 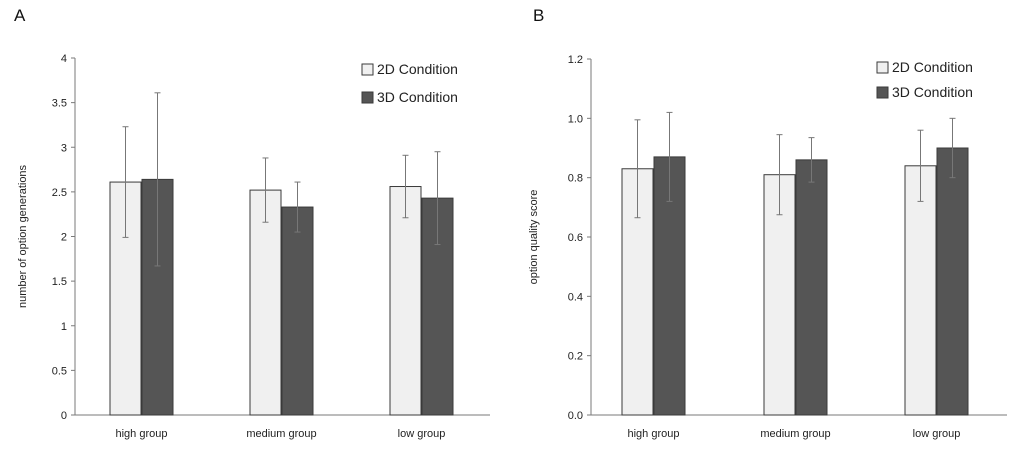 What do you see at coordinates (23, 236) in the screenshot?
I see `y-axis-title: number of option generations` at bounding box center [23, 236].